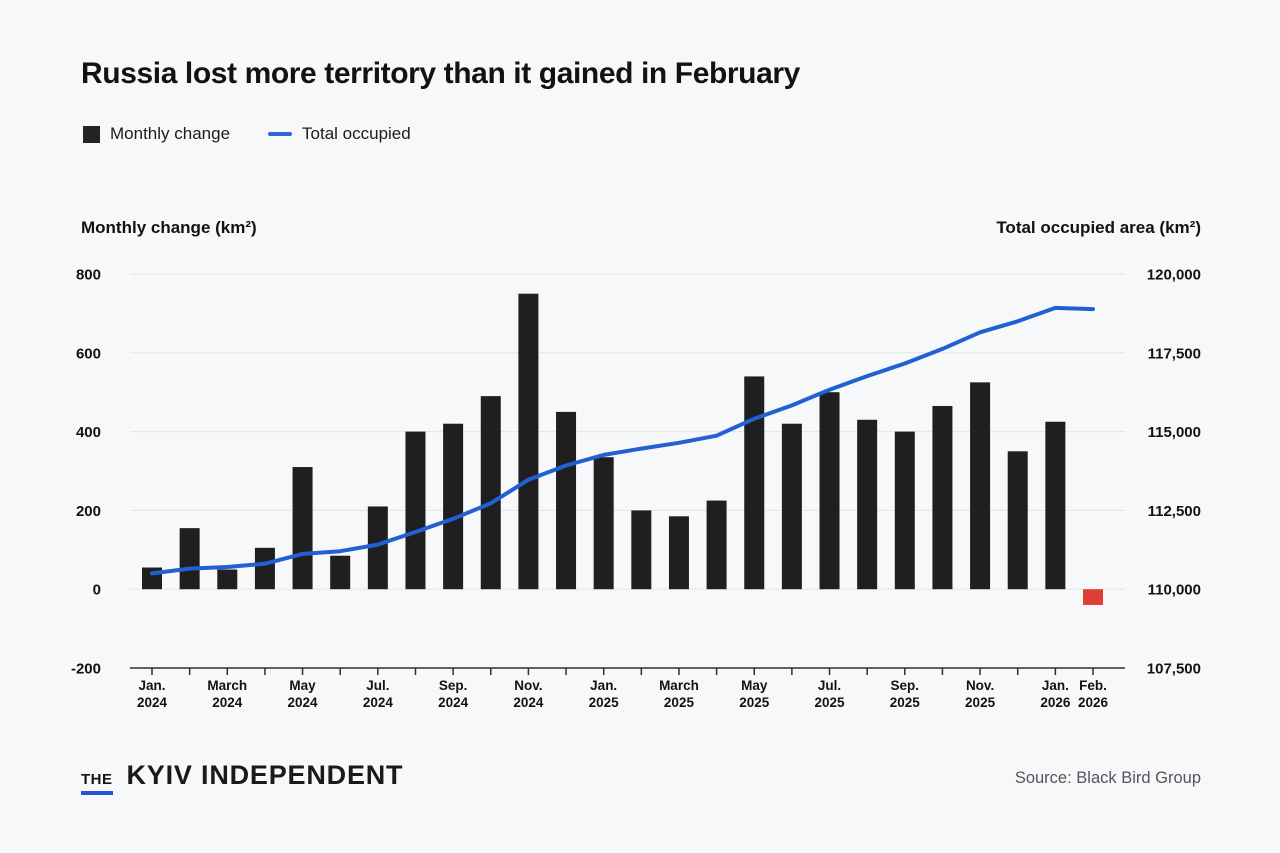  Describe the element at coordinates (91, 134) in the screenshot. I see `monthly-change-swatch-icon` at that location.